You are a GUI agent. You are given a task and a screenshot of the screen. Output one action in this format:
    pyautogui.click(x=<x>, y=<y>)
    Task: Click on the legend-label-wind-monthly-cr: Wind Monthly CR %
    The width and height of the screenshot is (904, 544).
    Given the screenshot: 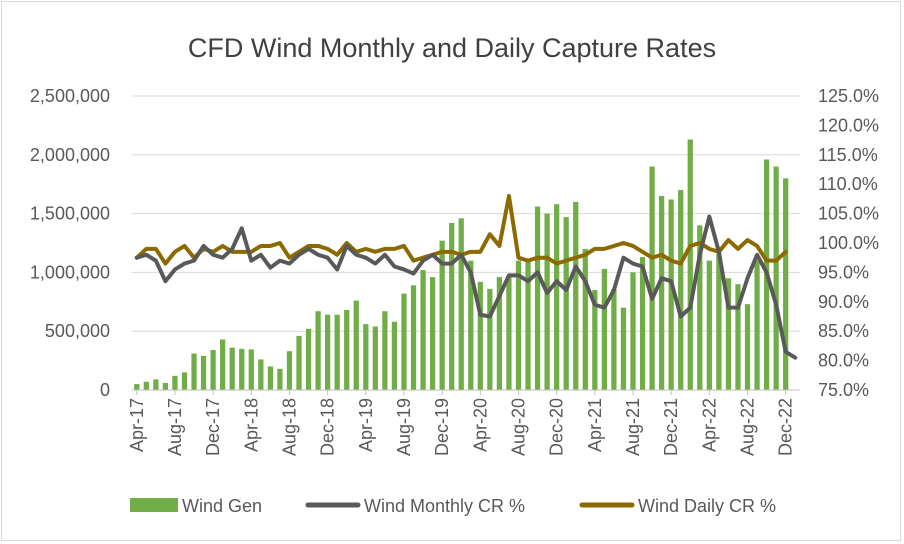 What is the action you would take?
    pyautogui.click(x=444, y=506)
    